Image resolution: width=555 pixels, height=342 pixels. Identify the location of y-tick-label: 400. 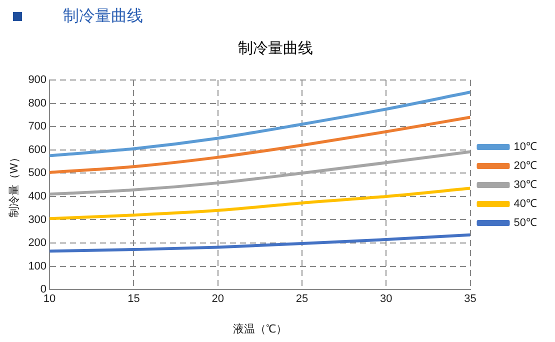
(37, 196).